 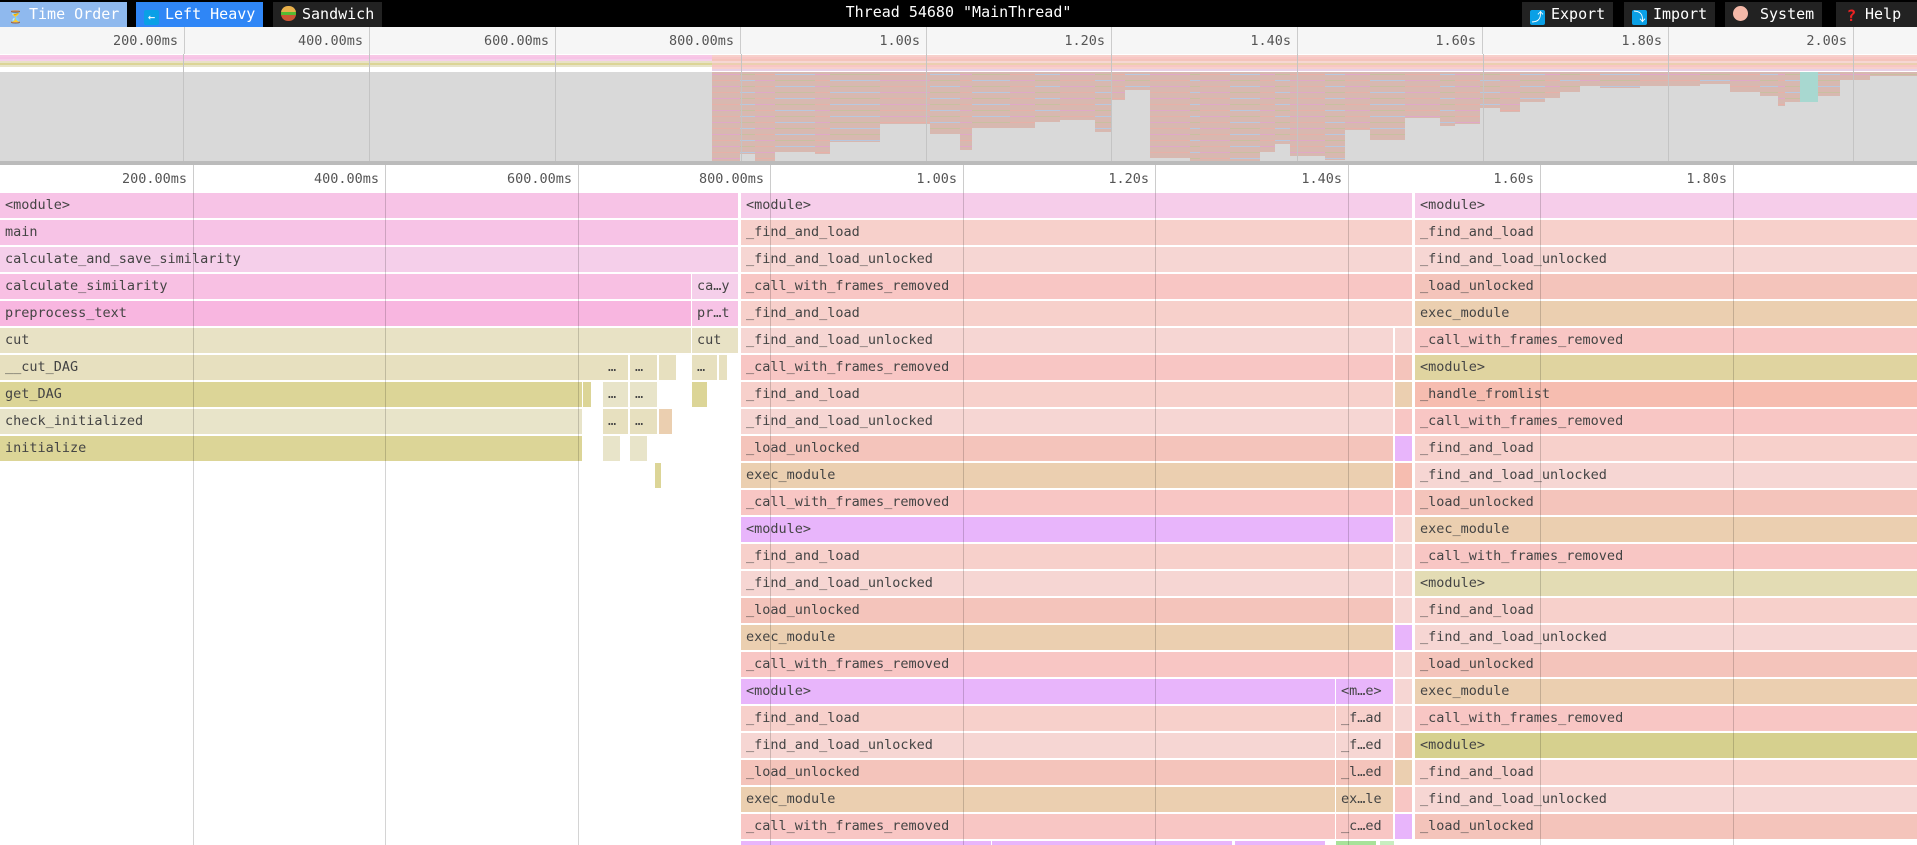 What do you see at coordinates (958, 109) in the screenshot?
I see `overview-minimap` at bounding box center [958, 109].